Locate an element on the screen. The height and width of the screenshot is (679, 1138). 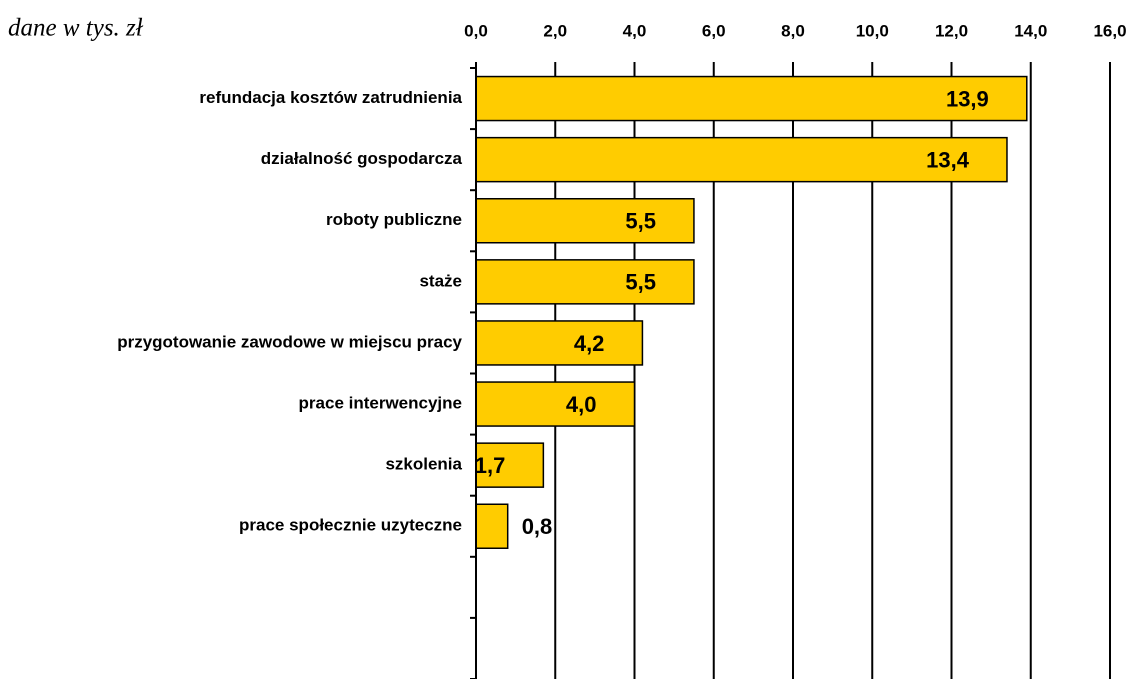
y-tick-label: refundacja kosztów zatrudnienia is located at coordinates (330, 97).